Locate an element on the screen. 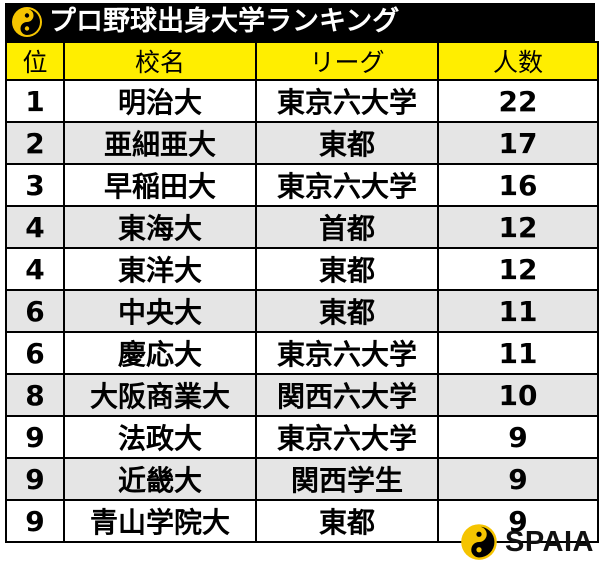  table-row: 4 東洋大 東都 12 is located at coordinates (302, 269).